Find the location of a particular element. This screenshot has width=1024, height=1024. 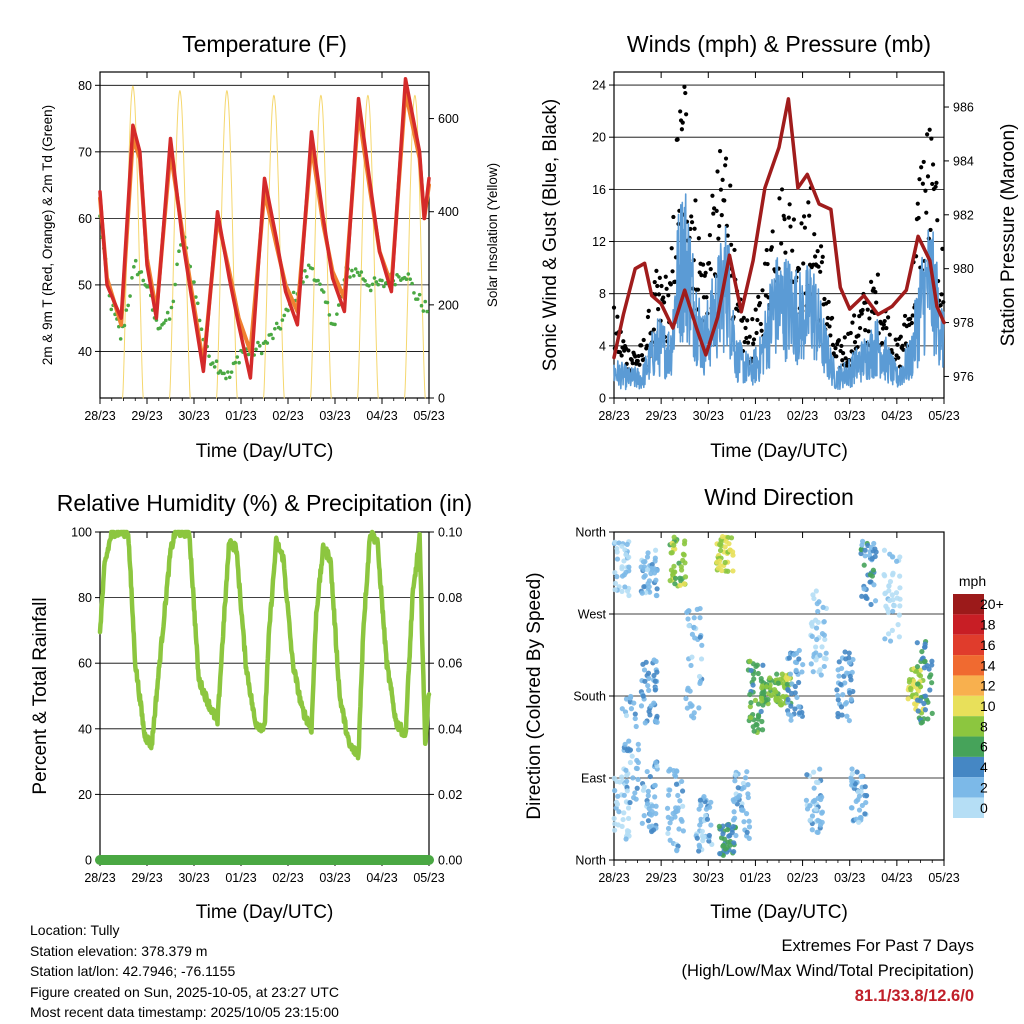

winds-xlabel: Time (Day/UTC) is located at coordinates (779, 451).